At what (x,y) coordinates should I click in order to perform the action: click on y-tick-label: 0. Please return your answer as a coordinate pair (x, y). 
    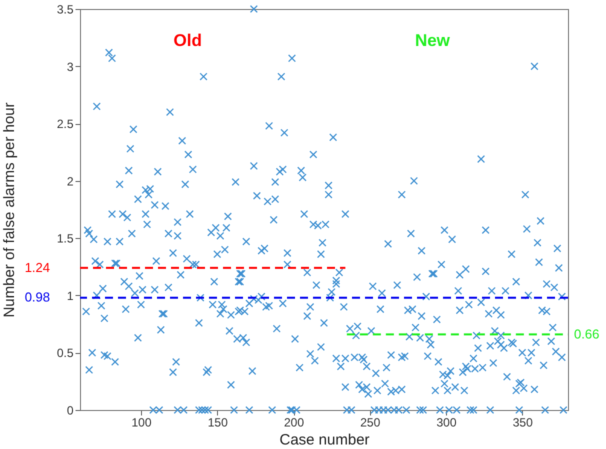
    Looking at the image, I should click on (70, 411).